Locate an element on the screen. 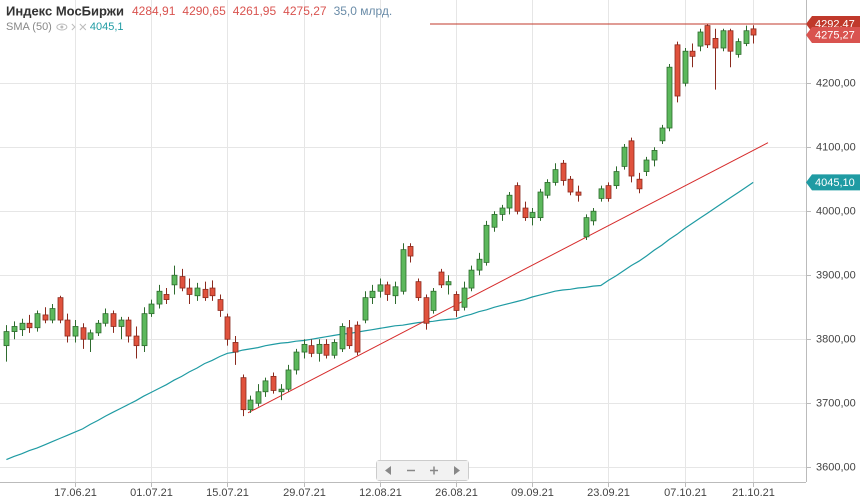 The width and height of the screenshot is (862, 500). eye-icon is located at coordinates (62, 27).